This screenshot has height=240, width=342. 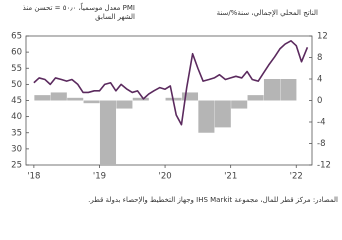 I want to click on y2-tick-label: -4, so click(x=321, y=123).